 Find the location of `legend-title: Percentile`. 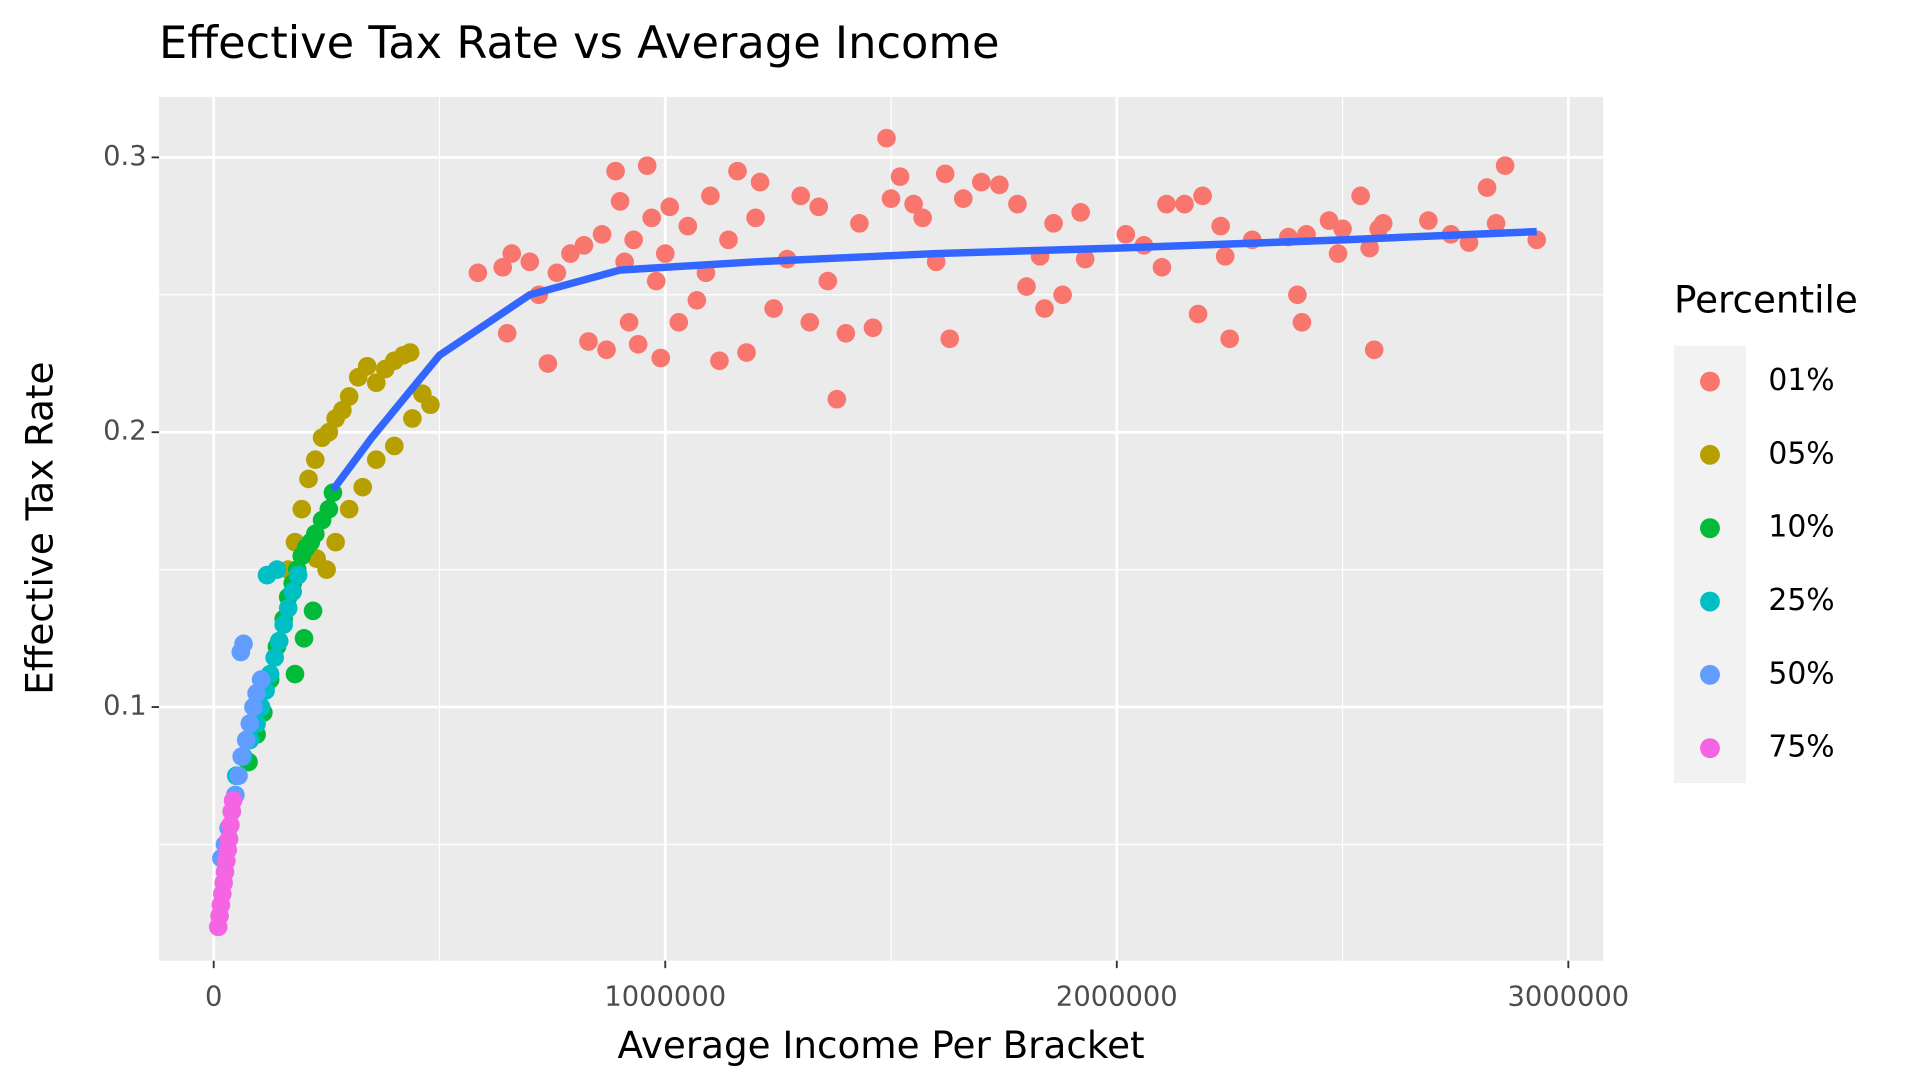

legend-title: Percentile is located at coordinates (1766, 300).